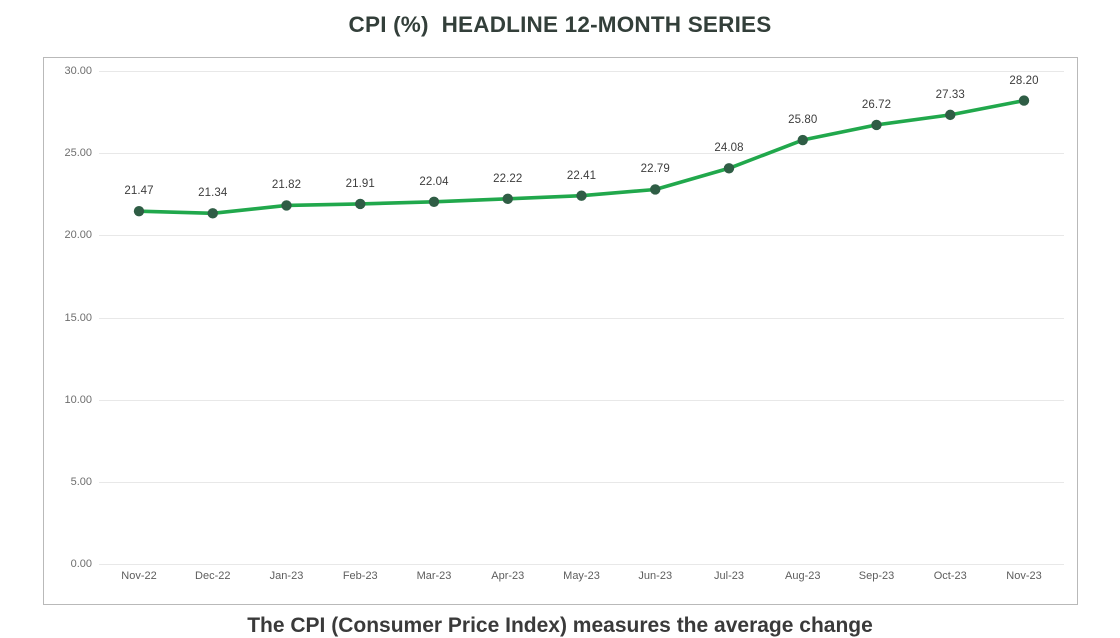 This screenshot has height=638, width=1120. I want to click on x-axis-tick-label: Jul-23, so click(729, 576).